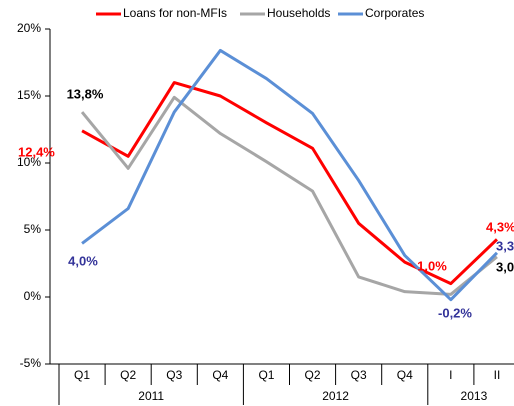 This screenshot has height=406, width=514. Describe the element at coordinates (85, 93) in the screenshot. I see `data-label: 13,8%` at that location.